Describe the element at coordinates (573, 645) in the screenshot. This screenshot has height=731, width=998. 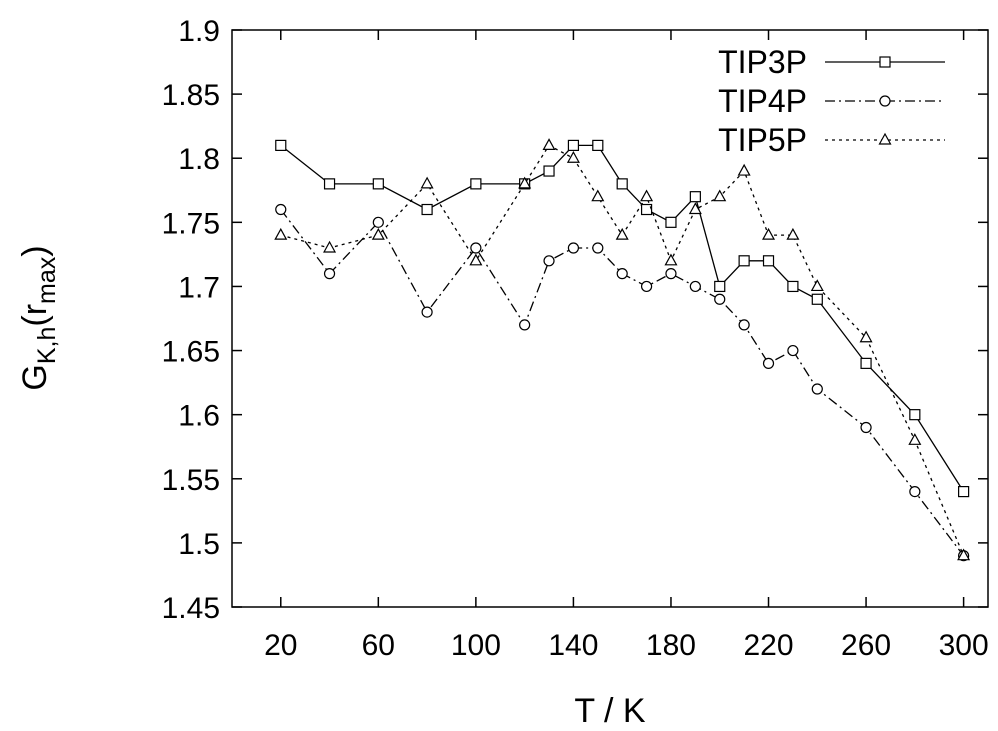
I see `x-tick-label: 140` at that location.